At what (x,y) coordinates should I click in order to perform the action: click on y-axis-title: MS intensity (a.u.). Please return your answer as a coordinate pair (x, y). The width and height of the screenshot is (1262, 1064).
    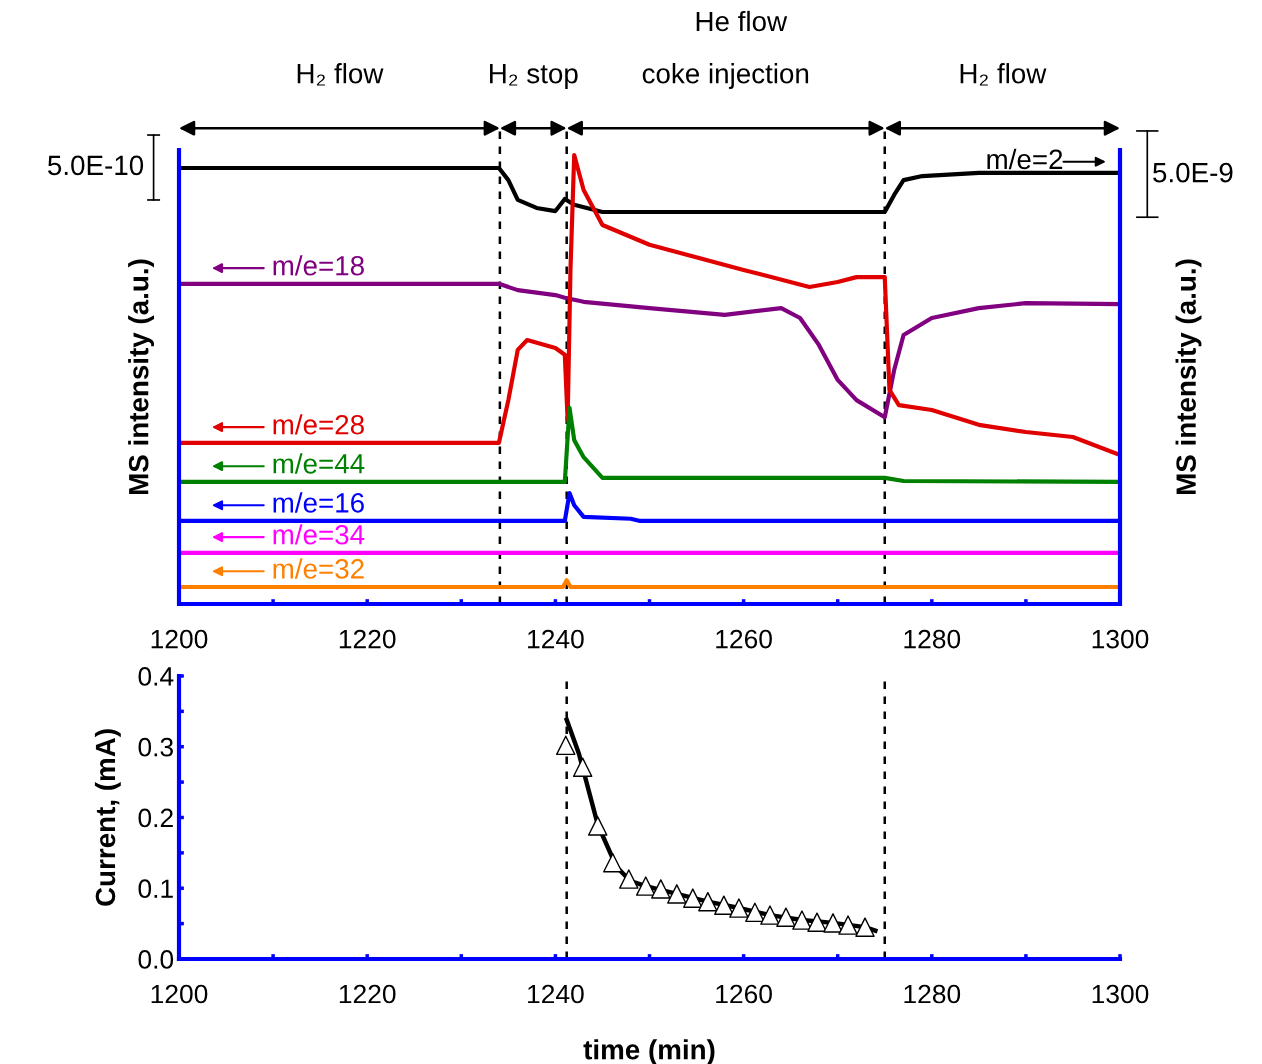
    Looking at the image, I should click on (141, 376).